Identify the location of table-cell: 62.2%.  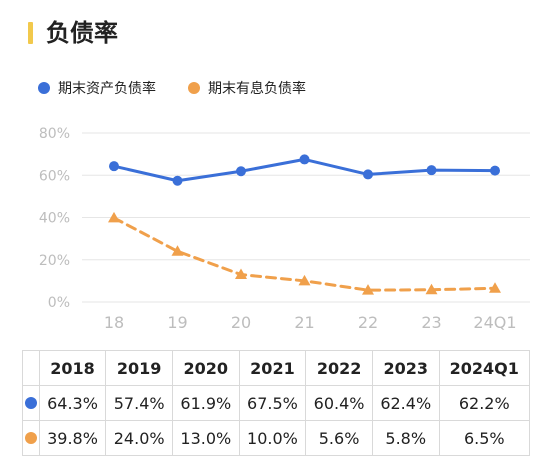
(484, 403).